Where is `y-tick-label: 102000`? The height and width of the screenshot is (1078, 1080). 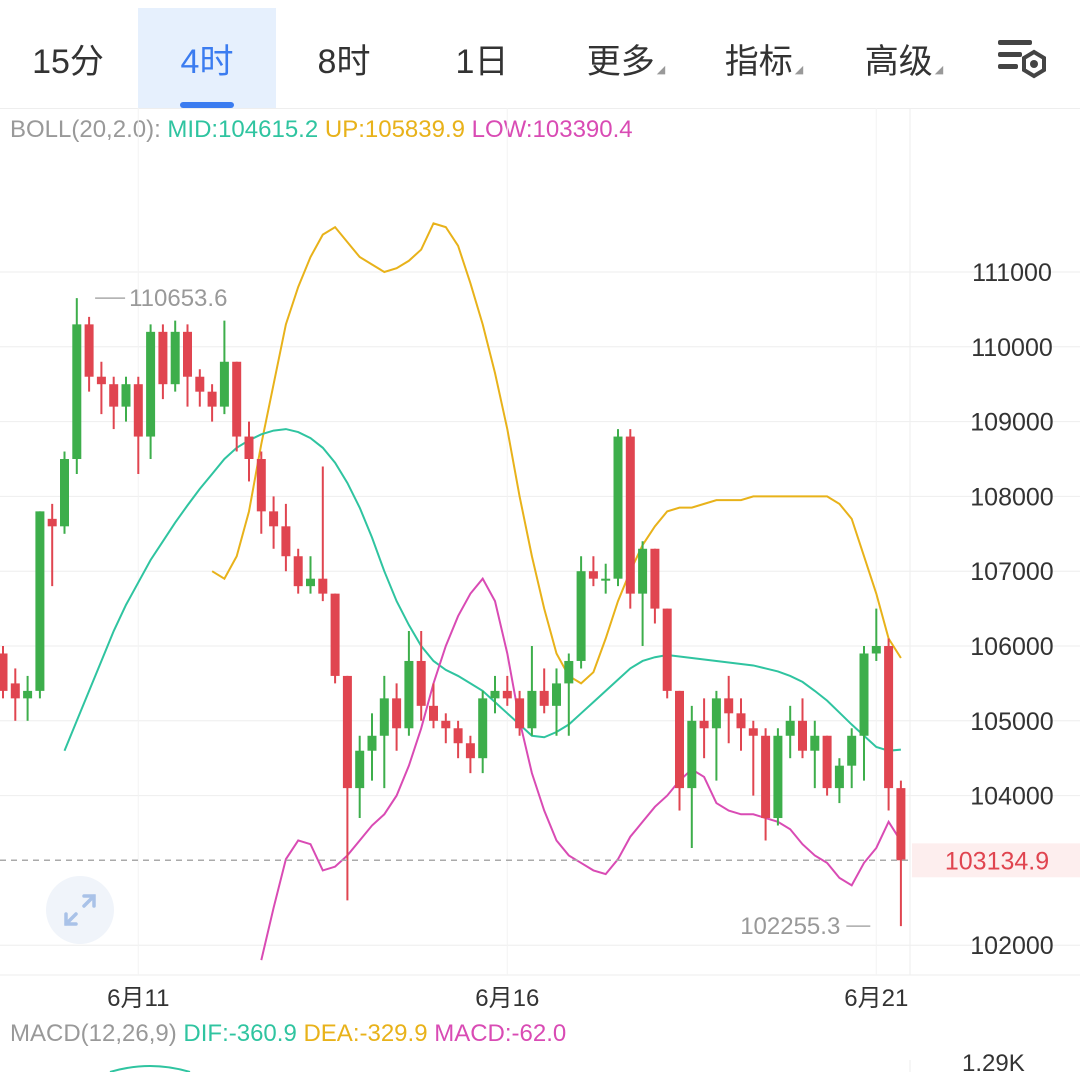 y-tick-label: 102000 is located at coordinates (1011, 946).